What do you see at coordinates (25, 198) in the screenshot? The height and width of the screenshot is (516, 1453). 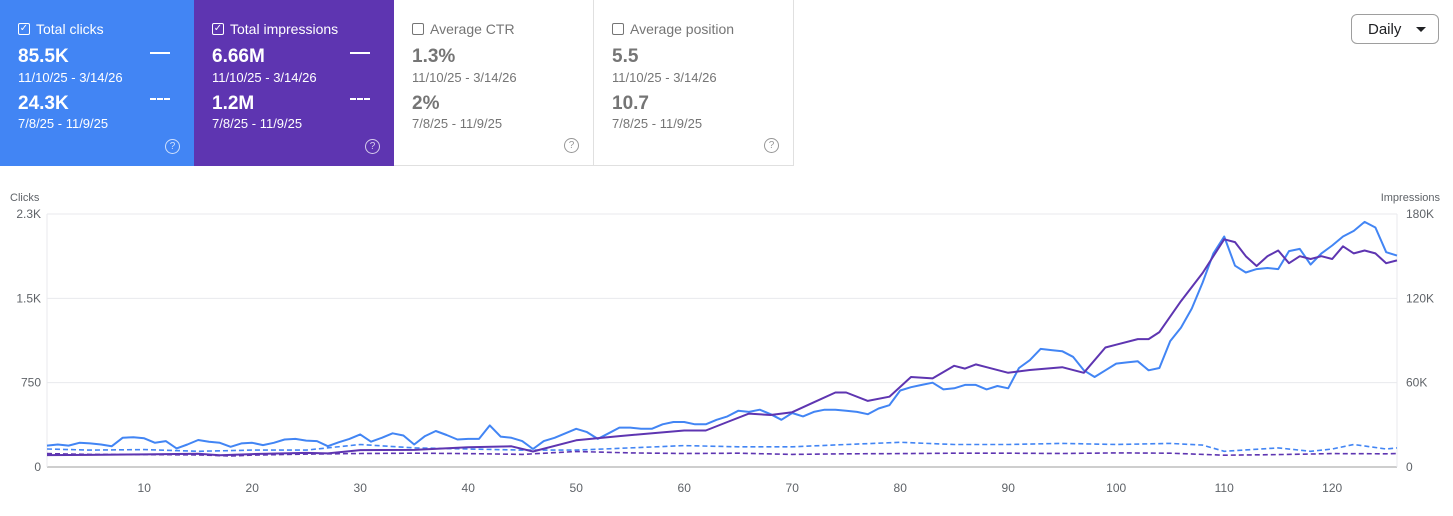 I see `left-axis-title: Clicks` at bounding box center [25, 198].